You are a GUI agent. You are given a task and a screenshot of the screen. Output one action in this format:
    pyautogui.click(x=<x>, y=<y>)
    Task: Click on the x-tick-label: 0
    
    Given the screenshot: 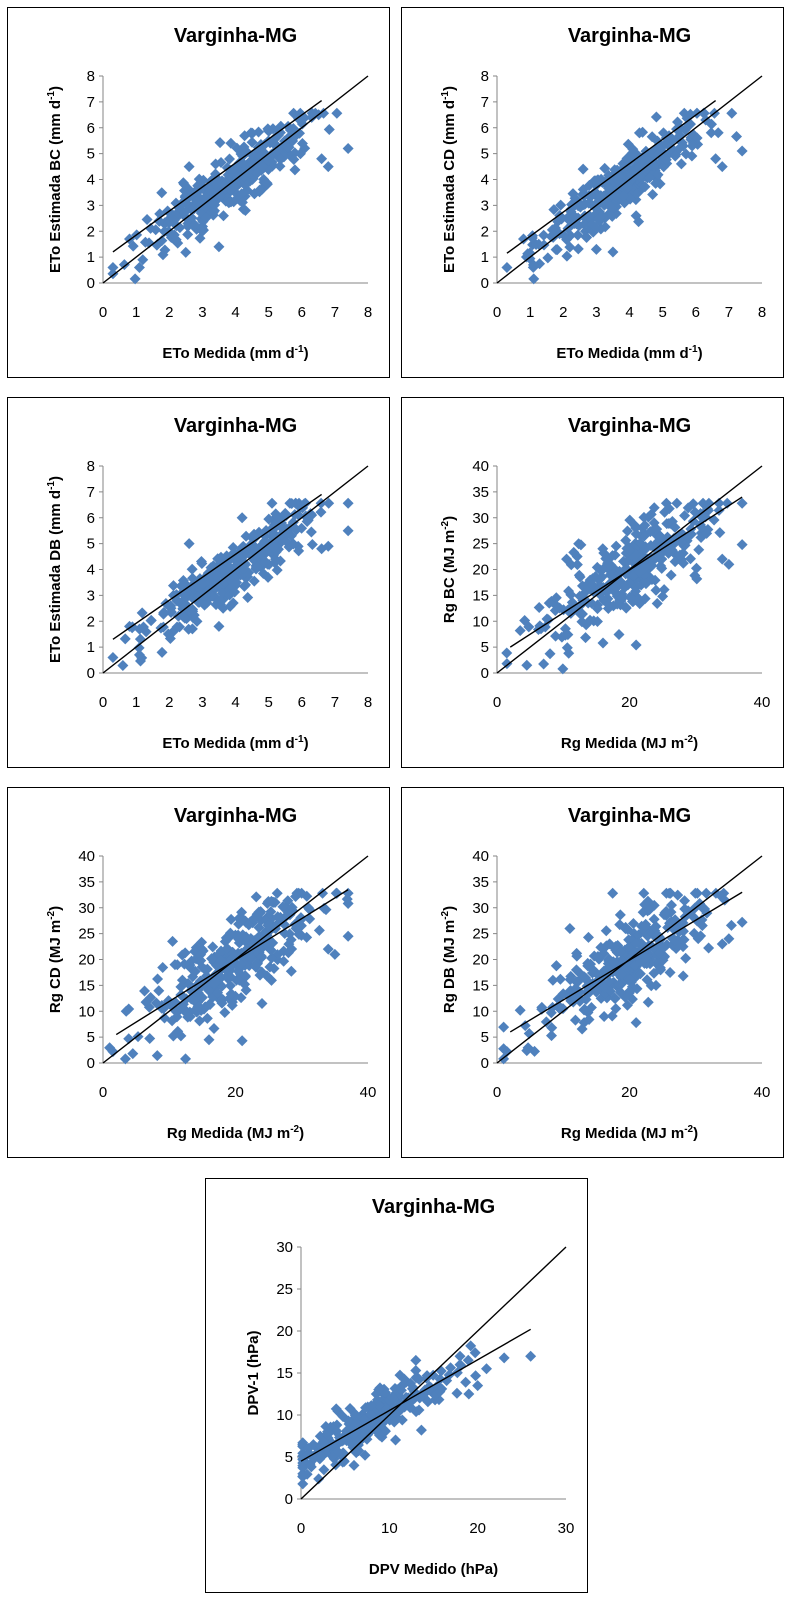 What is the action you would take?
    pyautogui.click(x=103, y=1092)
    